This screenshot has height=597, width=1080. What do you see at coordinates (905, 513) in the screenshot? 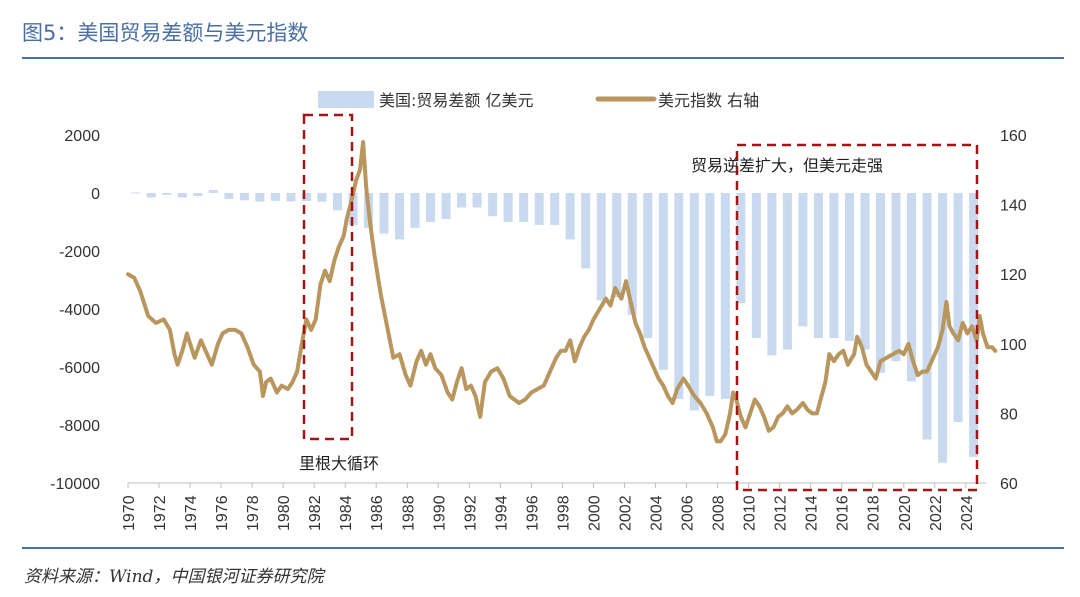
I see `x-axis-tick-label: 2020` at bounding box center [905, 513].